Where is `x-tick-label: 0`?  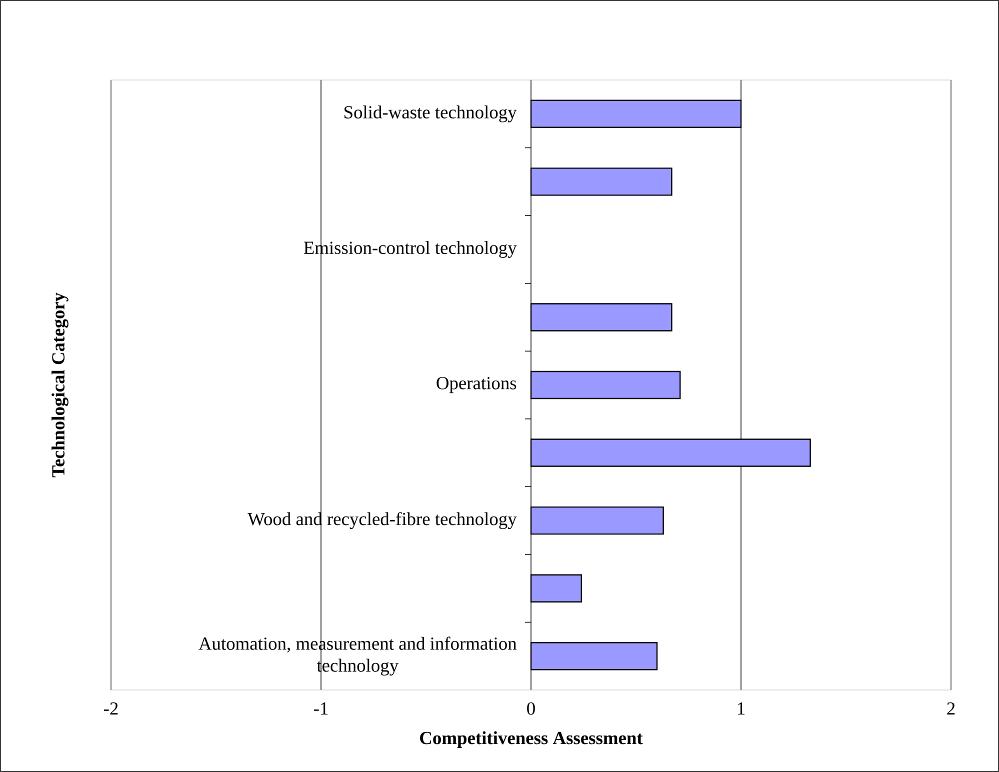 x-tick-label: 0 is located at coordinates (531, 708).